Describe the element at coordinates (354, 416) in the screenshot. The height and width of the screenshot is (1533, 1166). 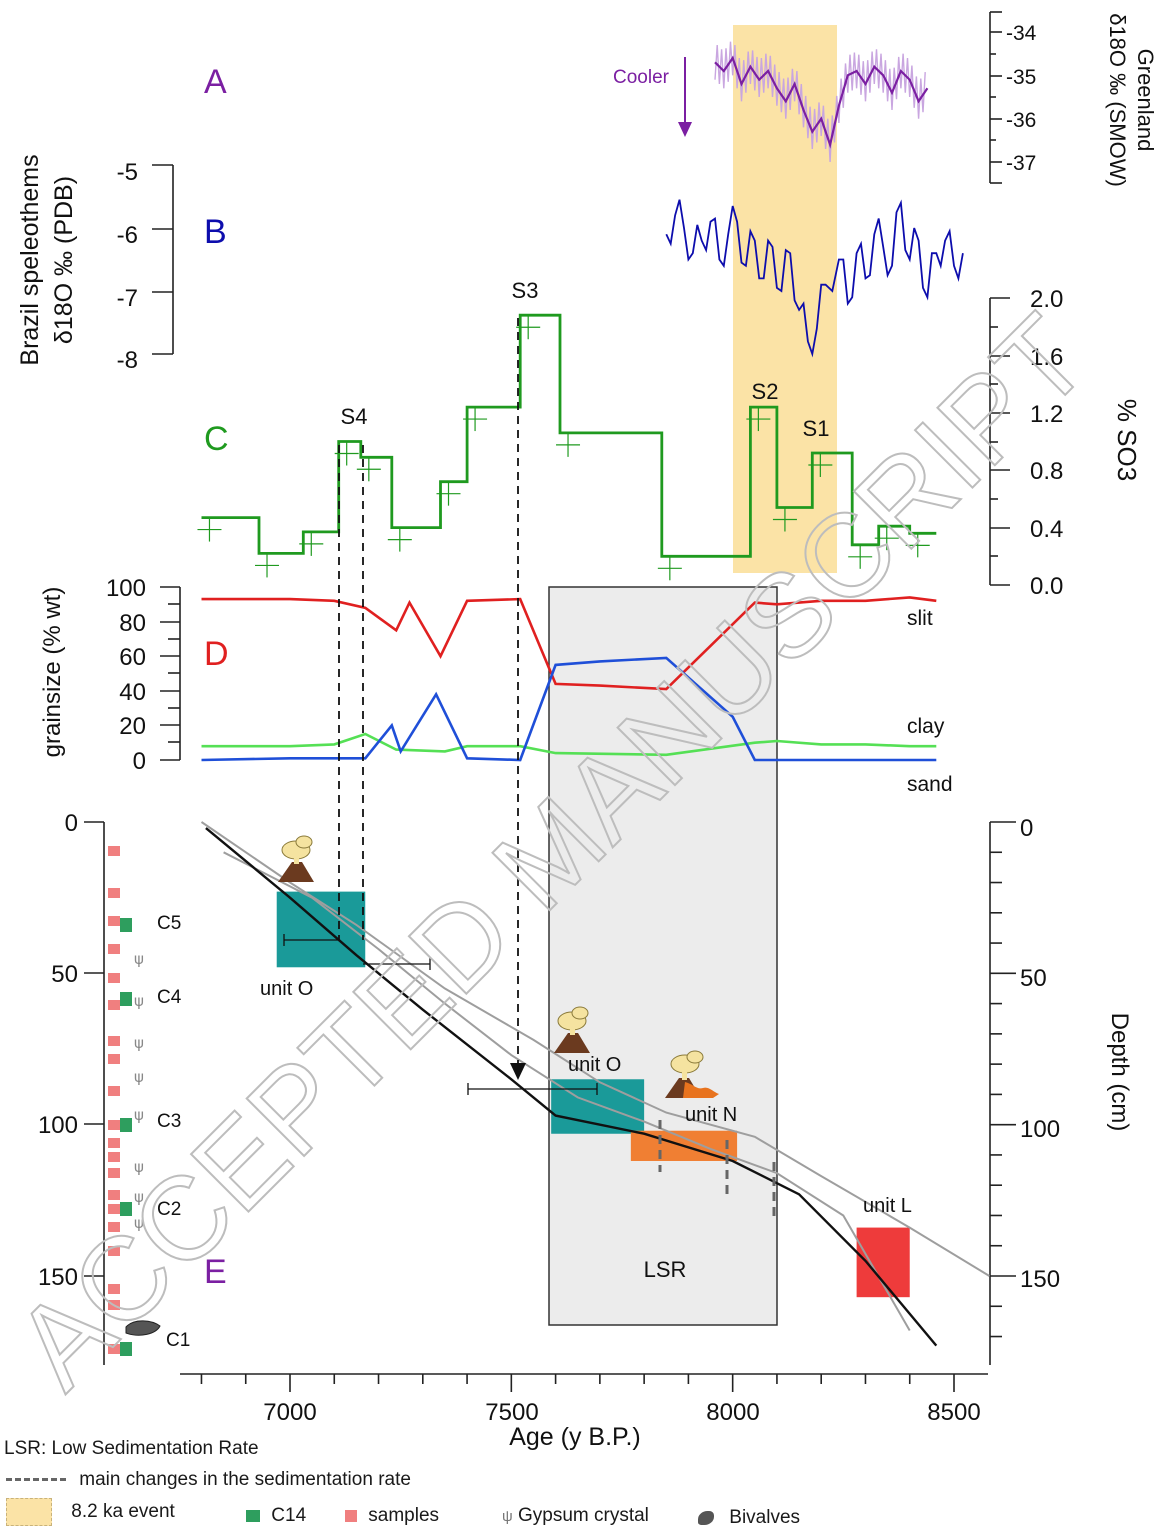
I see `point-label-s4: S4` at that location.